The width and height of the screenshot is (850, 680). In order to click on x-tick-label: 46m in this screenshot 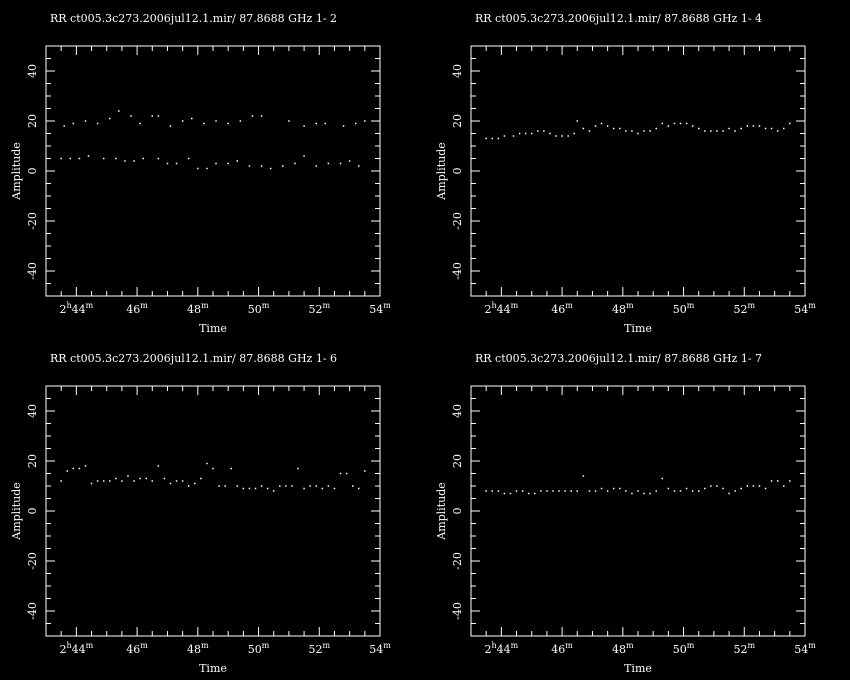, I will do `click(137, 308)`.